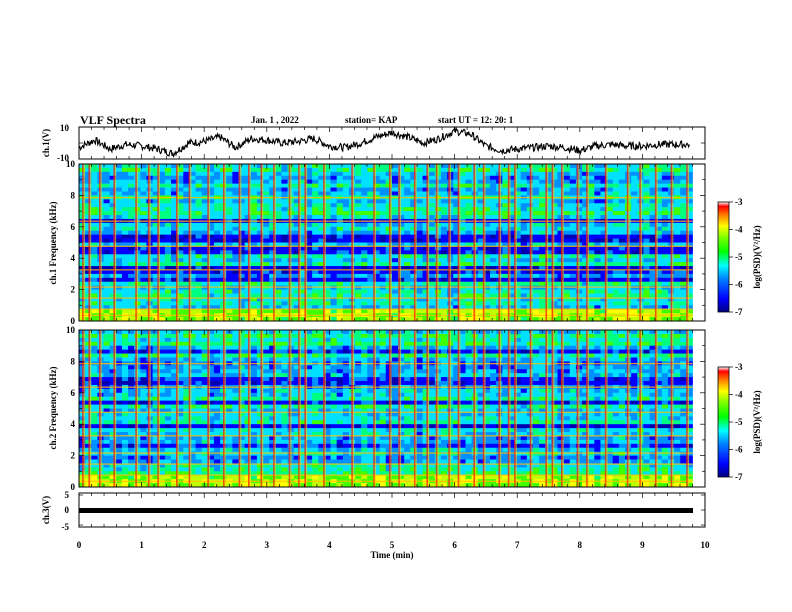  Describe the element at coordinates (73, 258) in the screenshot. I see `freq-tick-label: 4` at that location.